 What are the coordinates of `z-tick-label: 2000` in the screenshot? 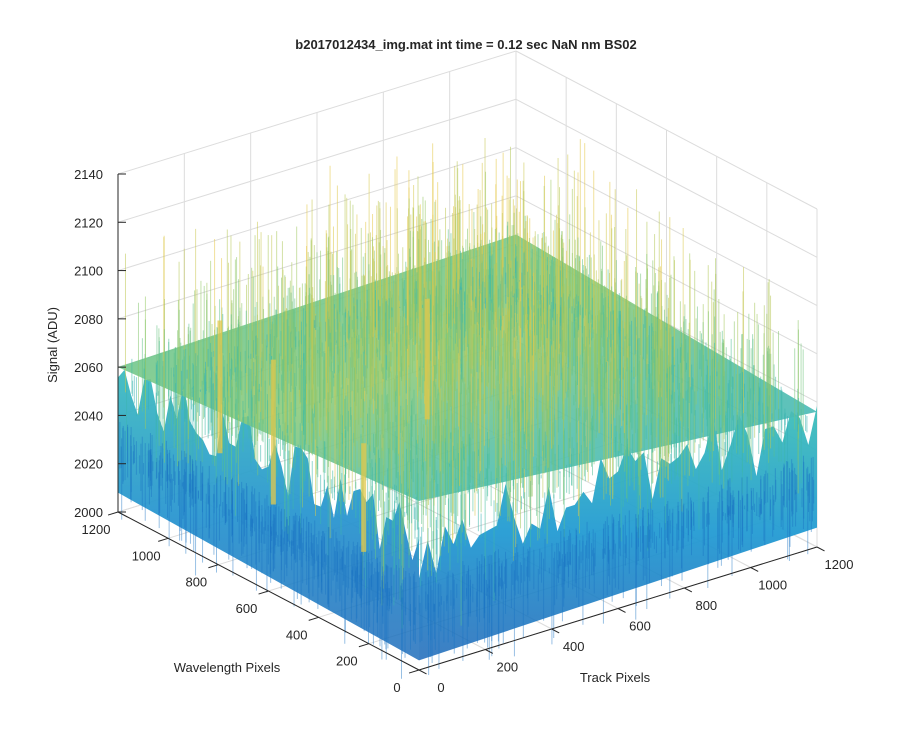 It's located at (88, 512).